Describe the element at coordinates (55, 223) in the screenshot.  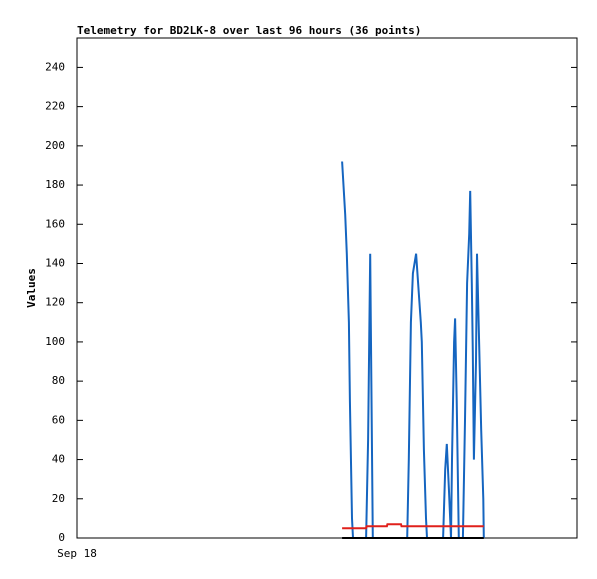
I see `y-tick-label: 160` at that location.